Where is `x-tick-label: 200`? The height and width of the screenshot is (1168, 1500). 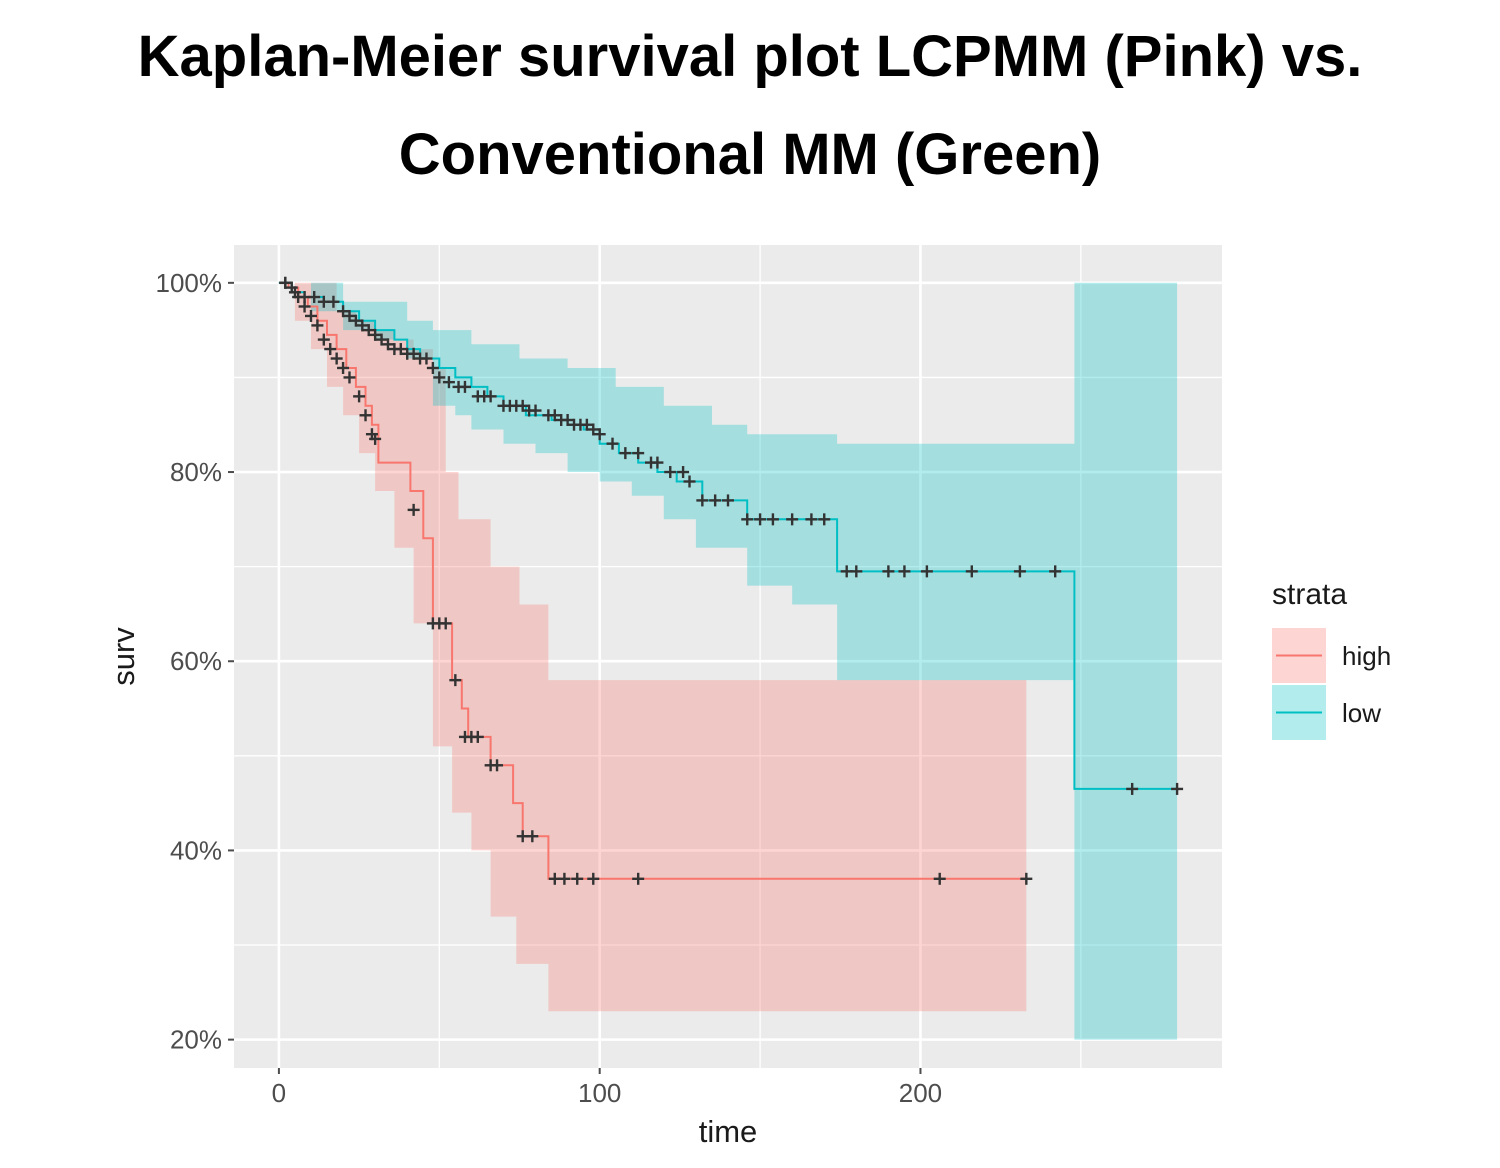
x-tick-label: 200 is located at coordinates (920, 1093).